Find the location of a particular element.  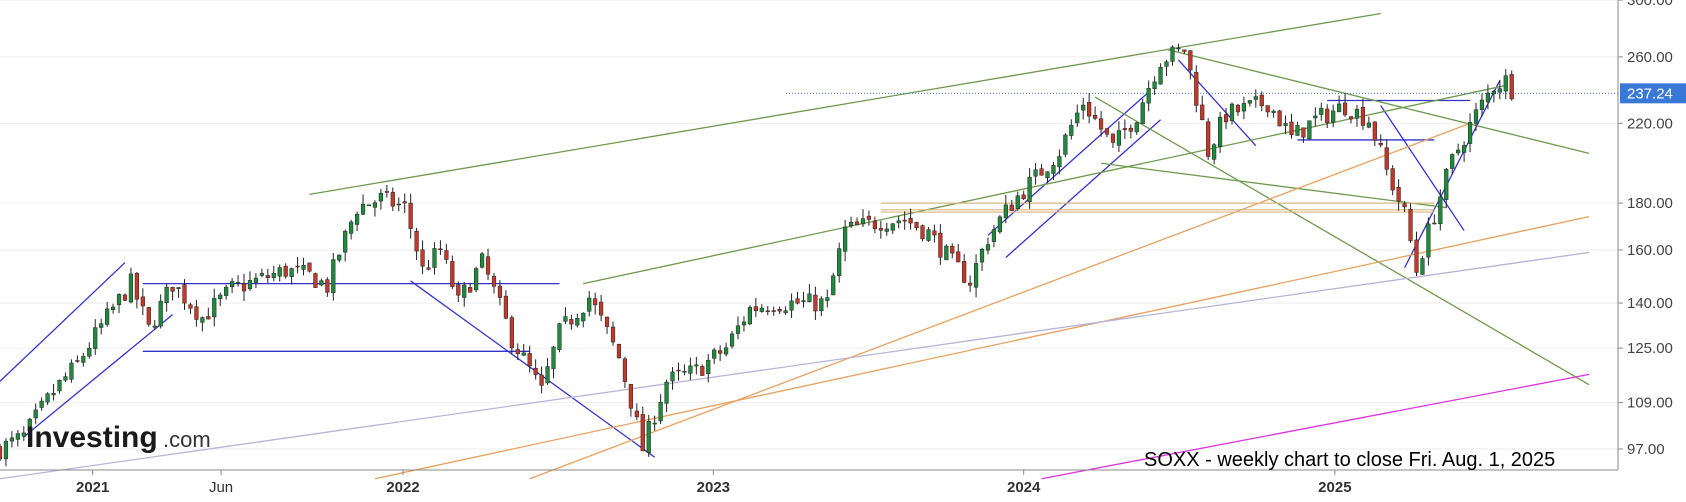

last-price-tag is located at coordinates (1653, 93).